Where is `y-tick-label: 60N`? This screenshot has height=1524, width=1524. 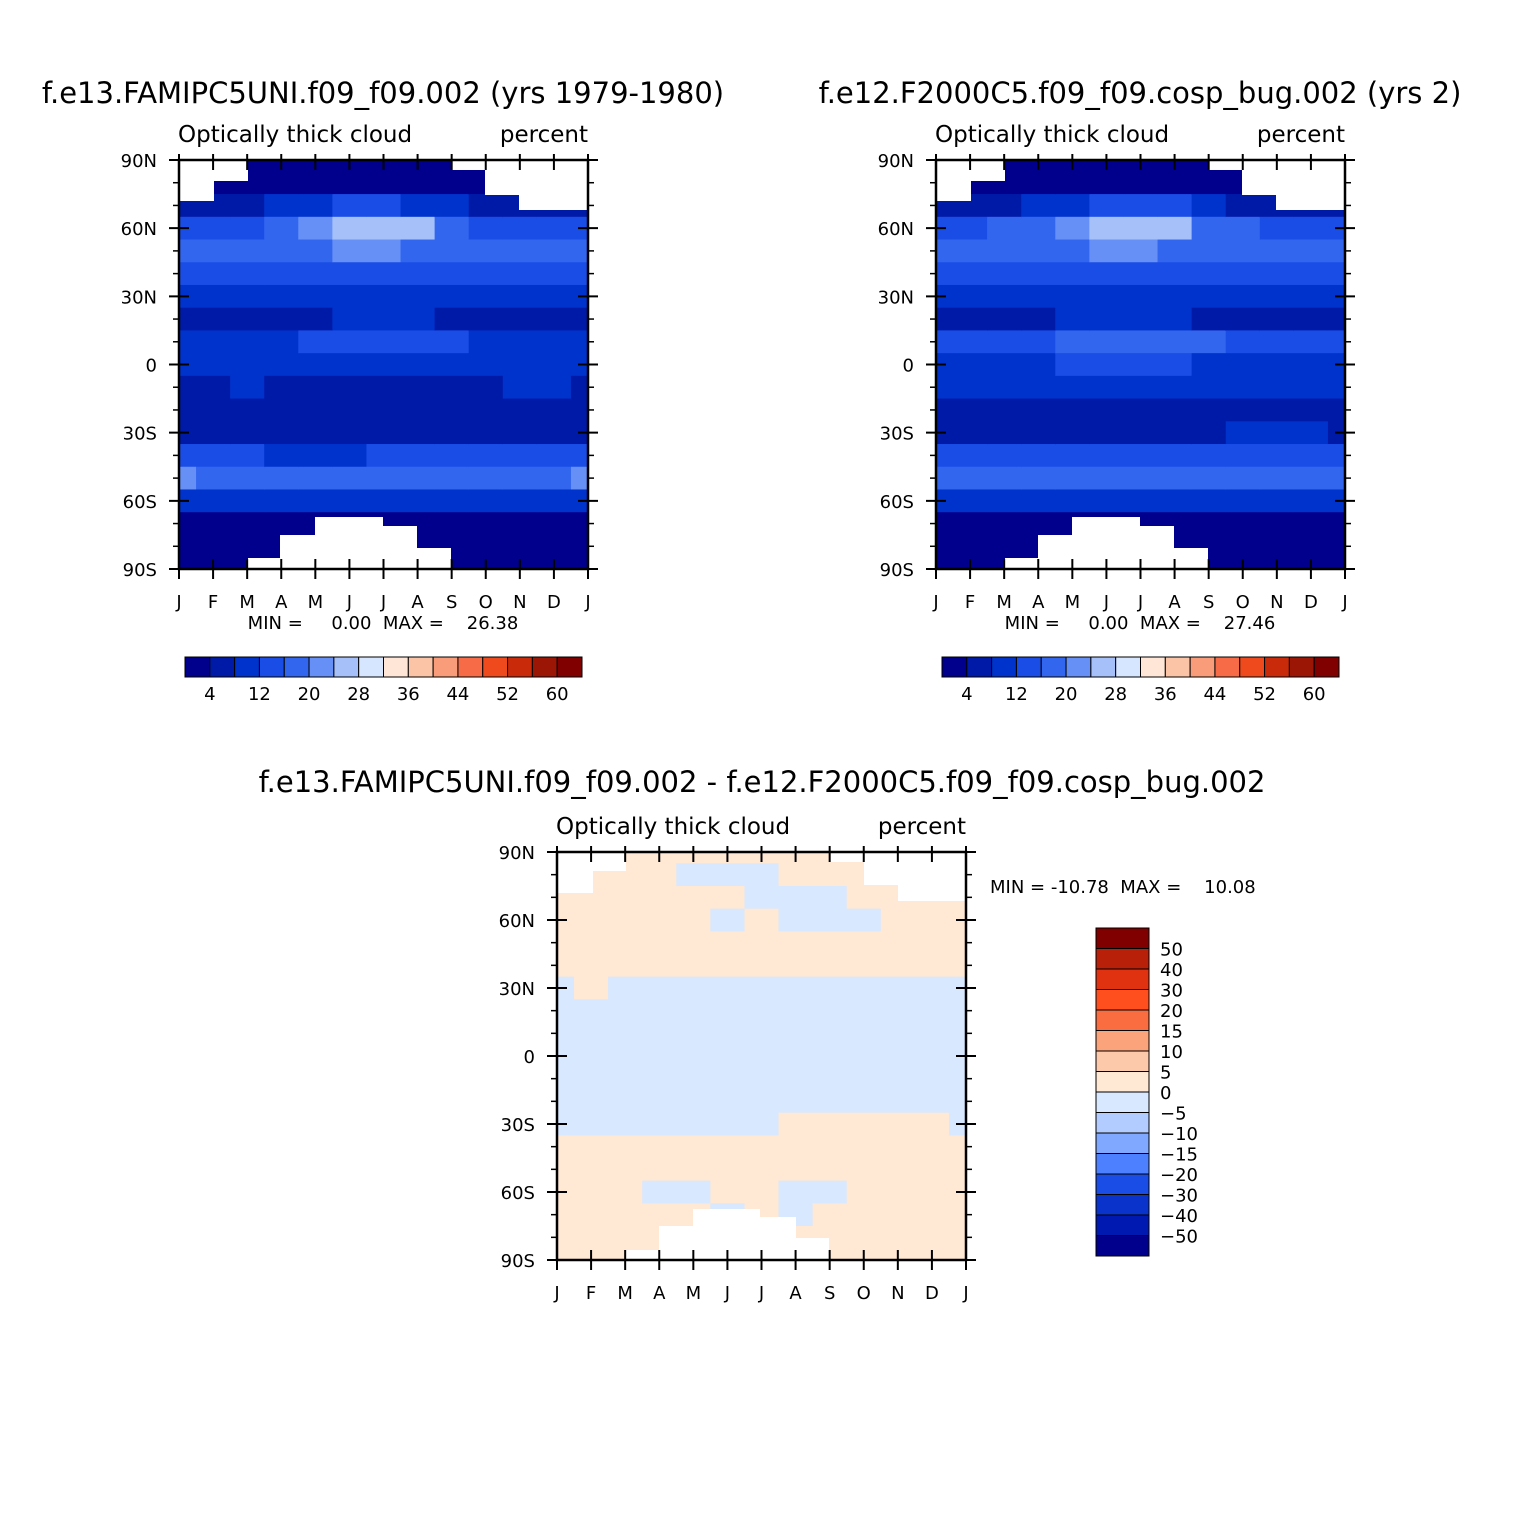
y-tick-label: 60N is located at coordinates (896, 229).